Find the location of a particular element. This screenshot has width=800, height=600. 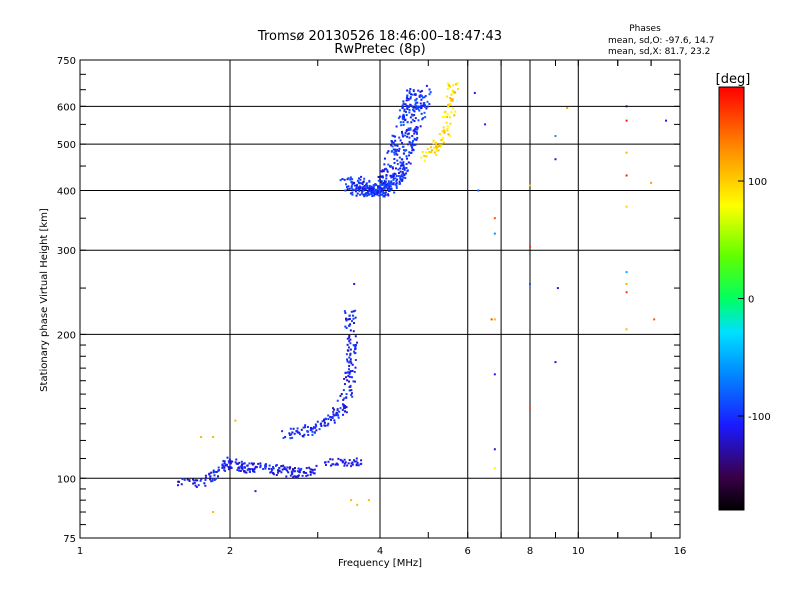

y-tick-label: 500 is located at coordinates (66, 145).